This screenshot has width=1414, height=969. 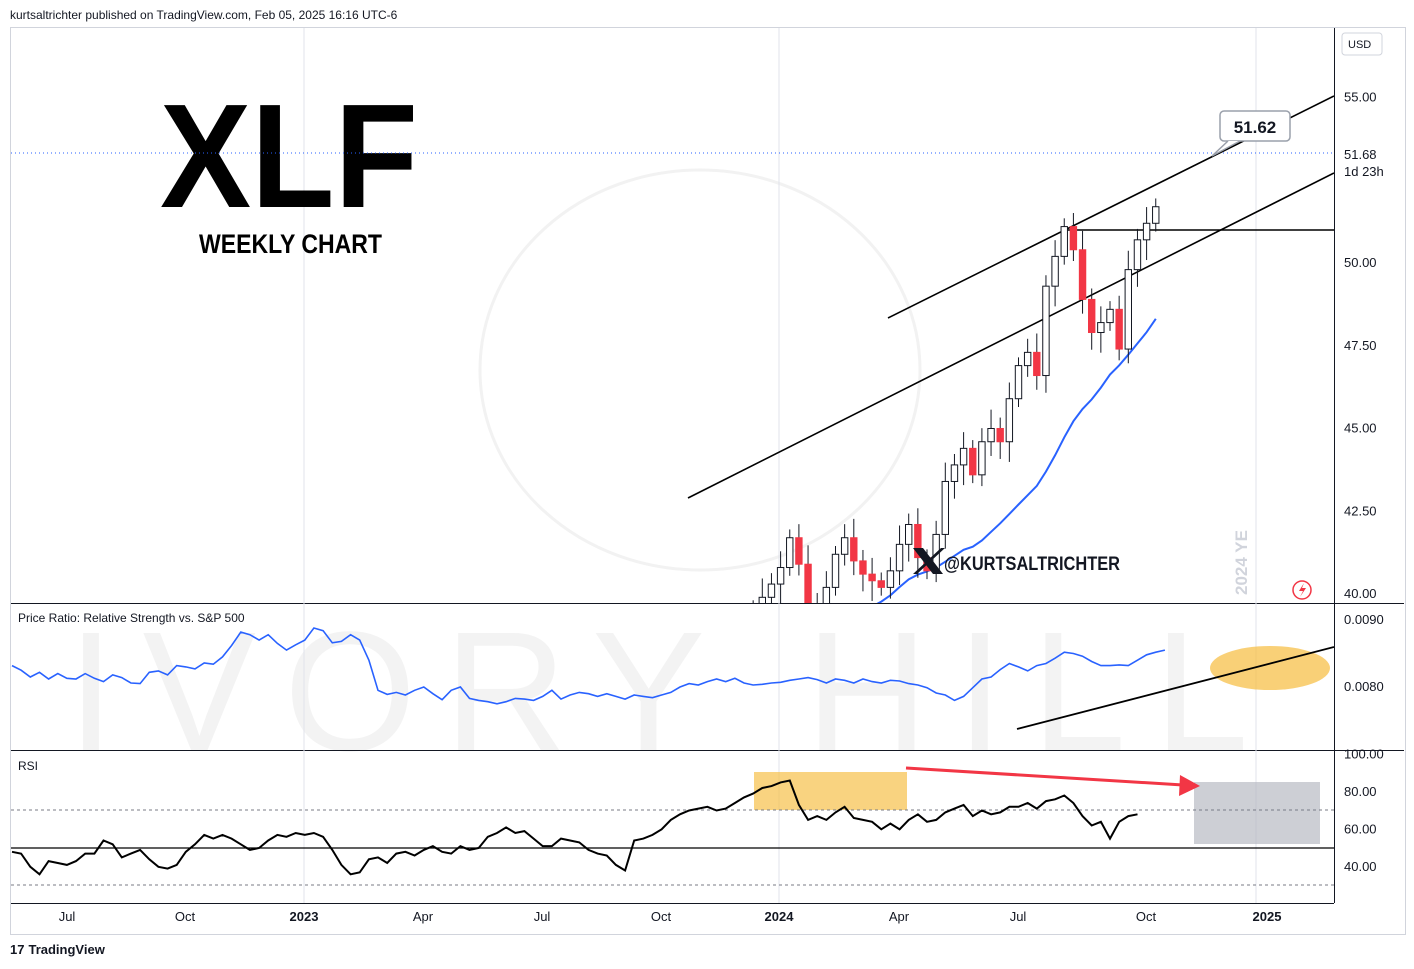 I want to click on ratio-tick-label: 0.0090, so click(x=1364, y=619).